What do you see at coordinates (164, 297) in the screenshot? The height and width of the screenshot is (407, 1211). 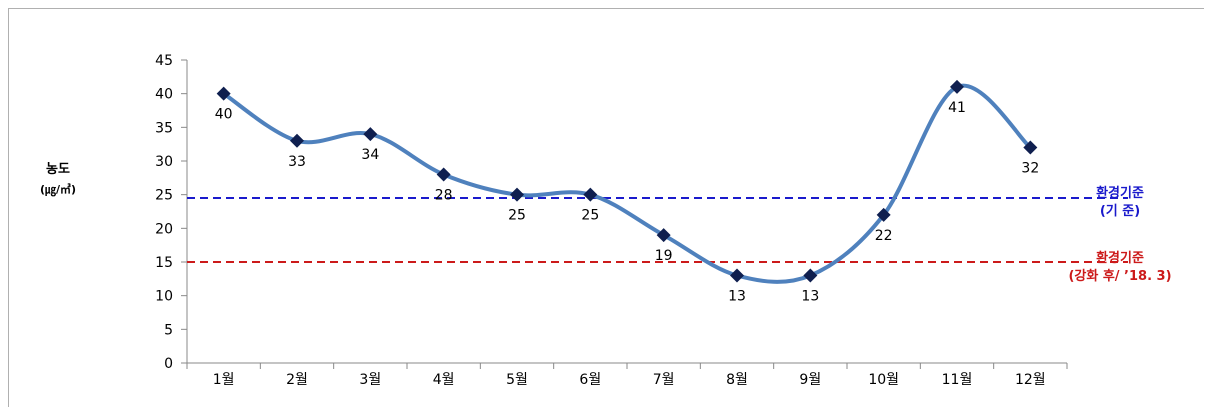 I see `y-tick-label: 10` at bounding box center [164, 297].